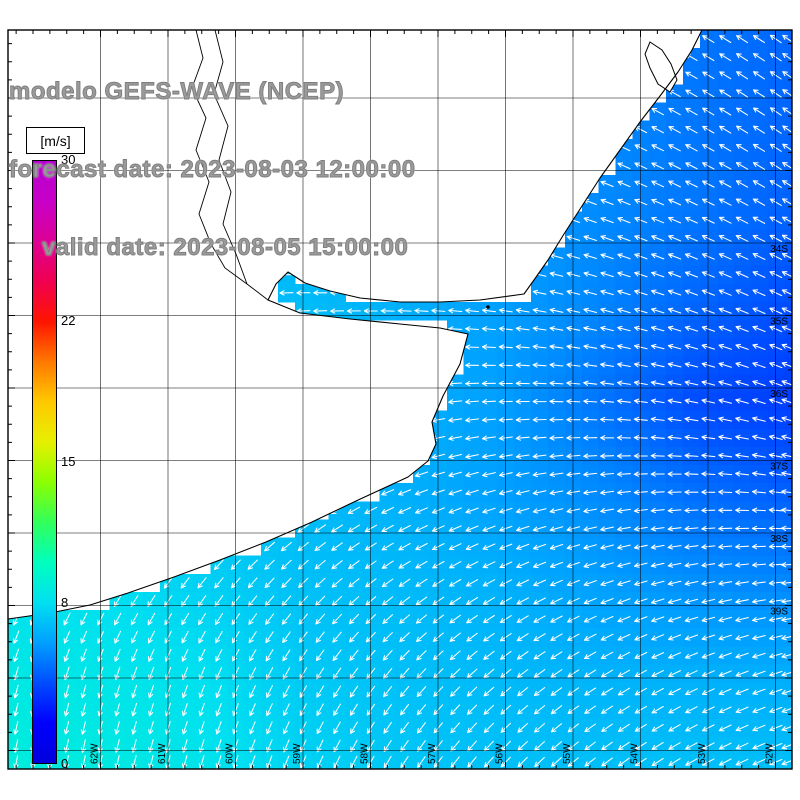  What do you see at coordinates (65, 763) in the screenshot?
I see `colorbar-tick: 0` at bounding box center [65, 763].